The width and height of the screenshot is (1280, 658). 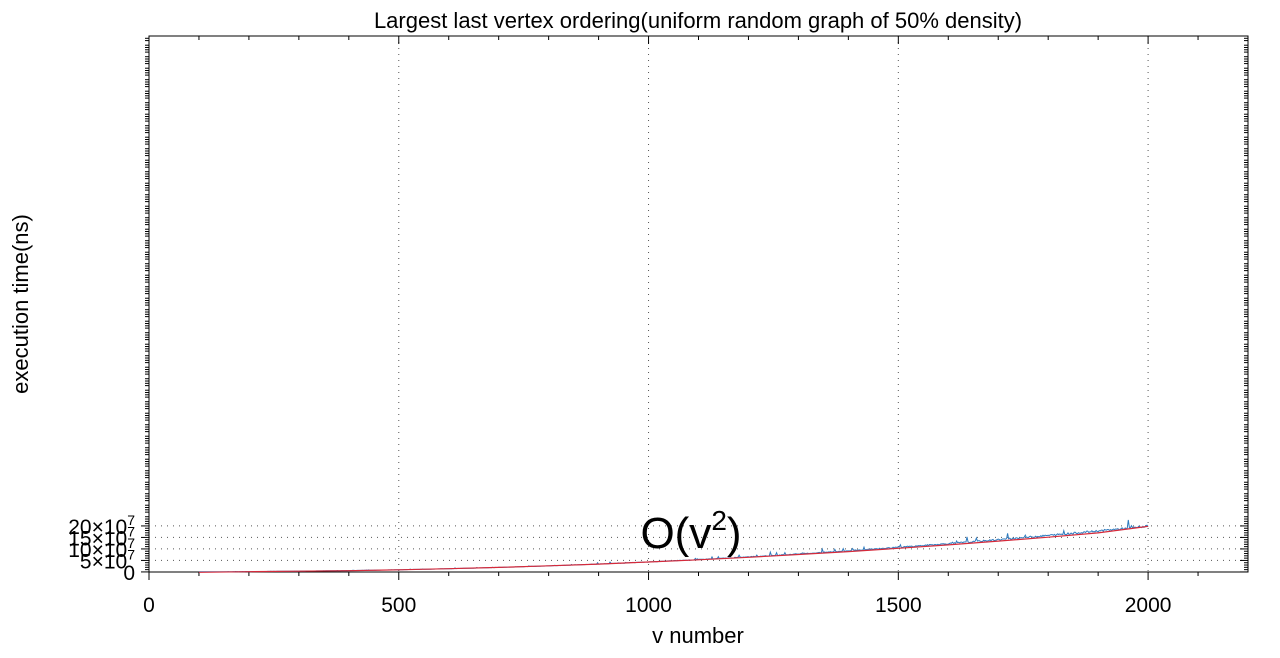 I want to click on y-tick-label: 10×107, so click(x=101, y=548).